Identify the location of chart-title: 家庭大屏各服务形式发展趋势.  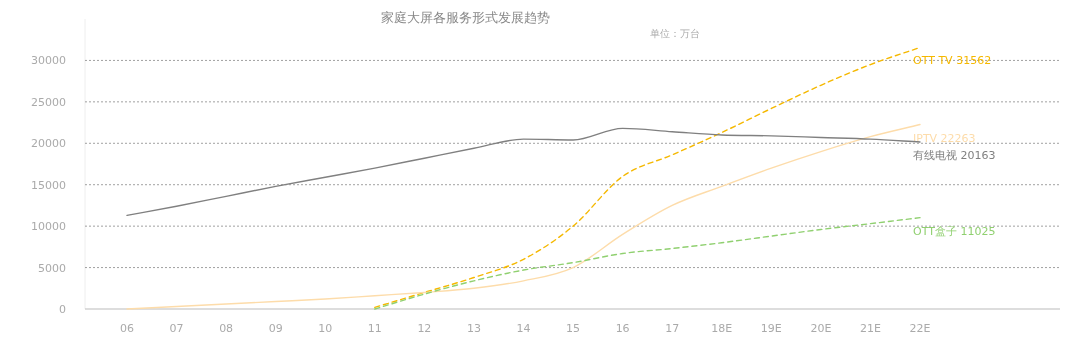
(465, 17).